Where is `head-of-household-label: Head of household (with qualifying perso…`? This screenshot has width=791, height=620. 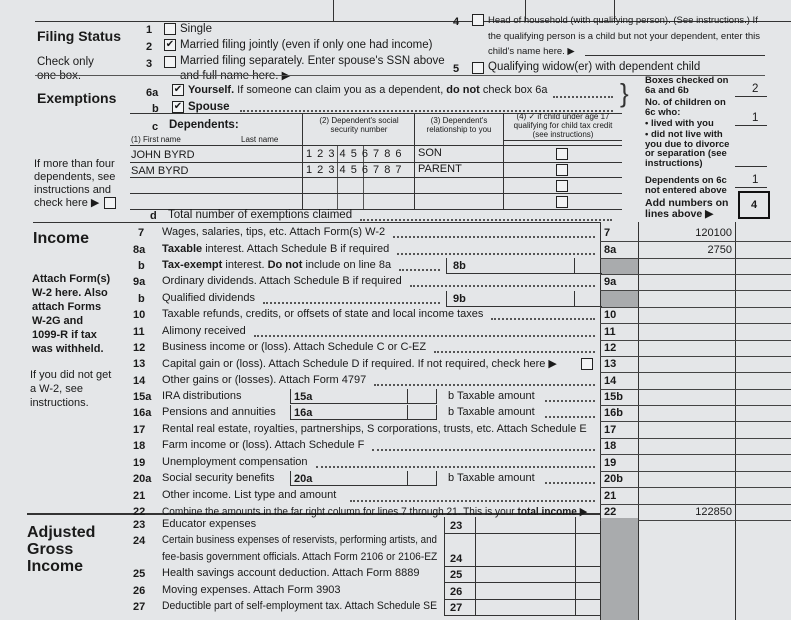 head-of-household-label: Head of household (with qualifying perso… is located at coordinates (623, 20).